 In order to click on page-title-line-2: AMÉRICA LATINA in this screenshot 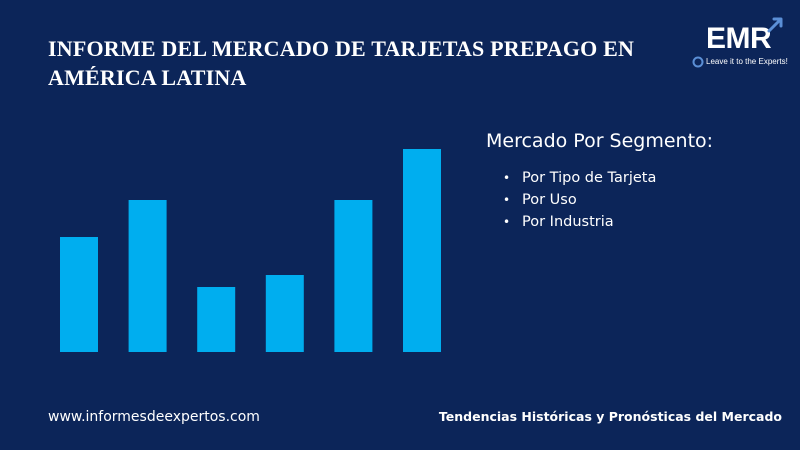, I will do `click(147, 77)`.